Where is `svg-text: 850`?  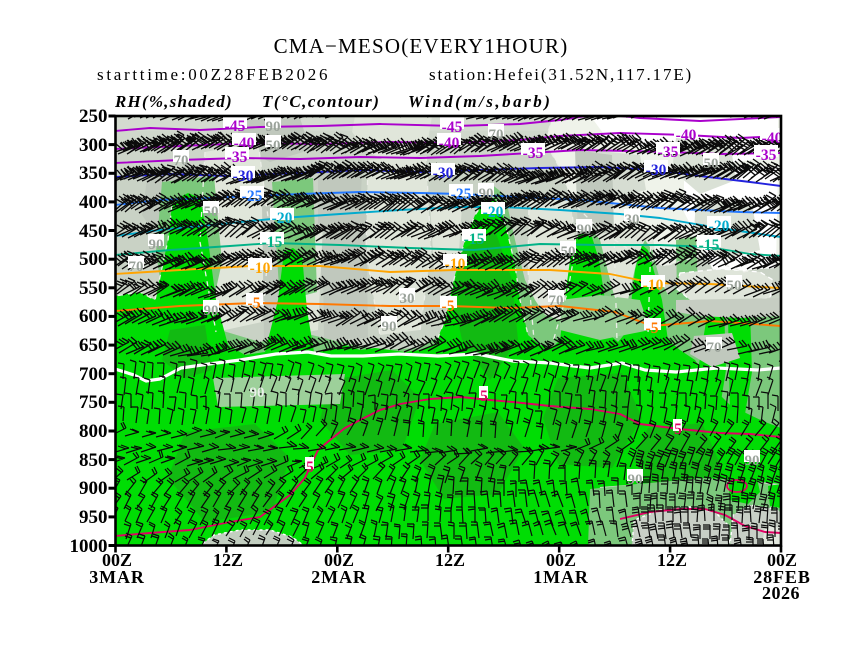
svg-text: 850 is located at coordinates (93, 460).